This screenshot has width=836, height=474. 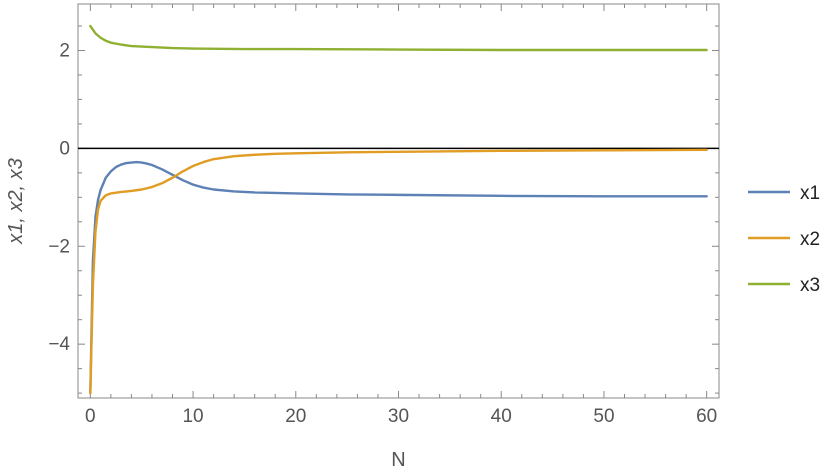 I want to click on x-axis-title: N, so click(x=398, y=460).